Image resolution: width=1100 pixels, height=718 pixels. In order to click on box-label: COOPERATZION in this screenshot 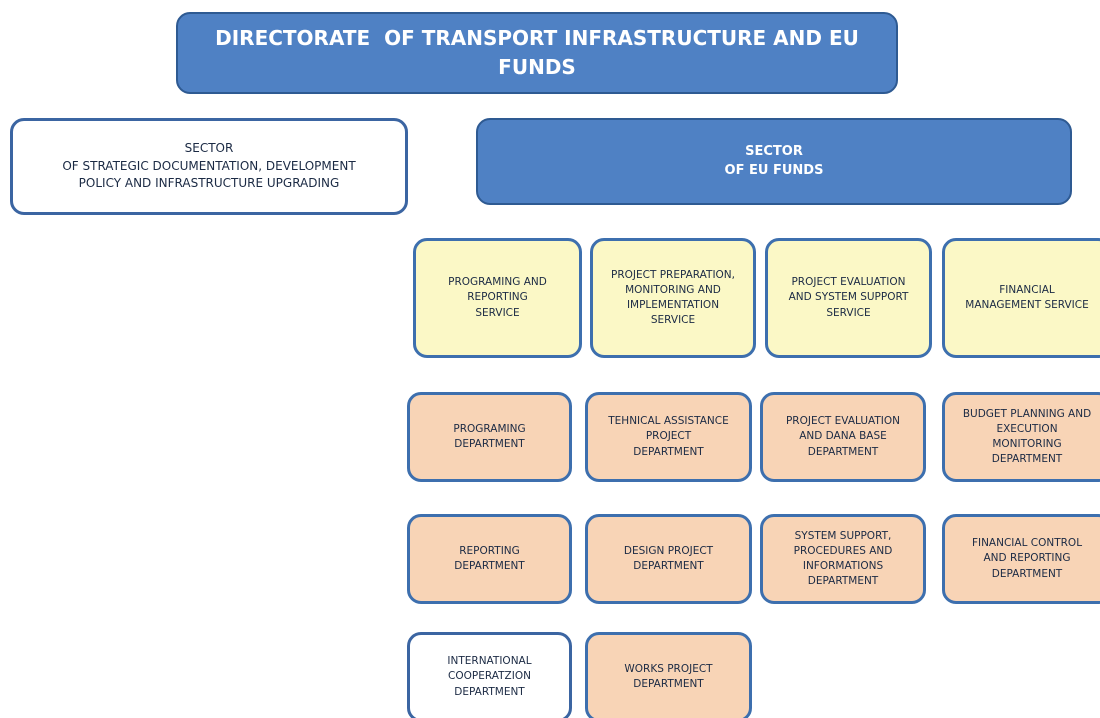, I will do `click(489, 676)`.